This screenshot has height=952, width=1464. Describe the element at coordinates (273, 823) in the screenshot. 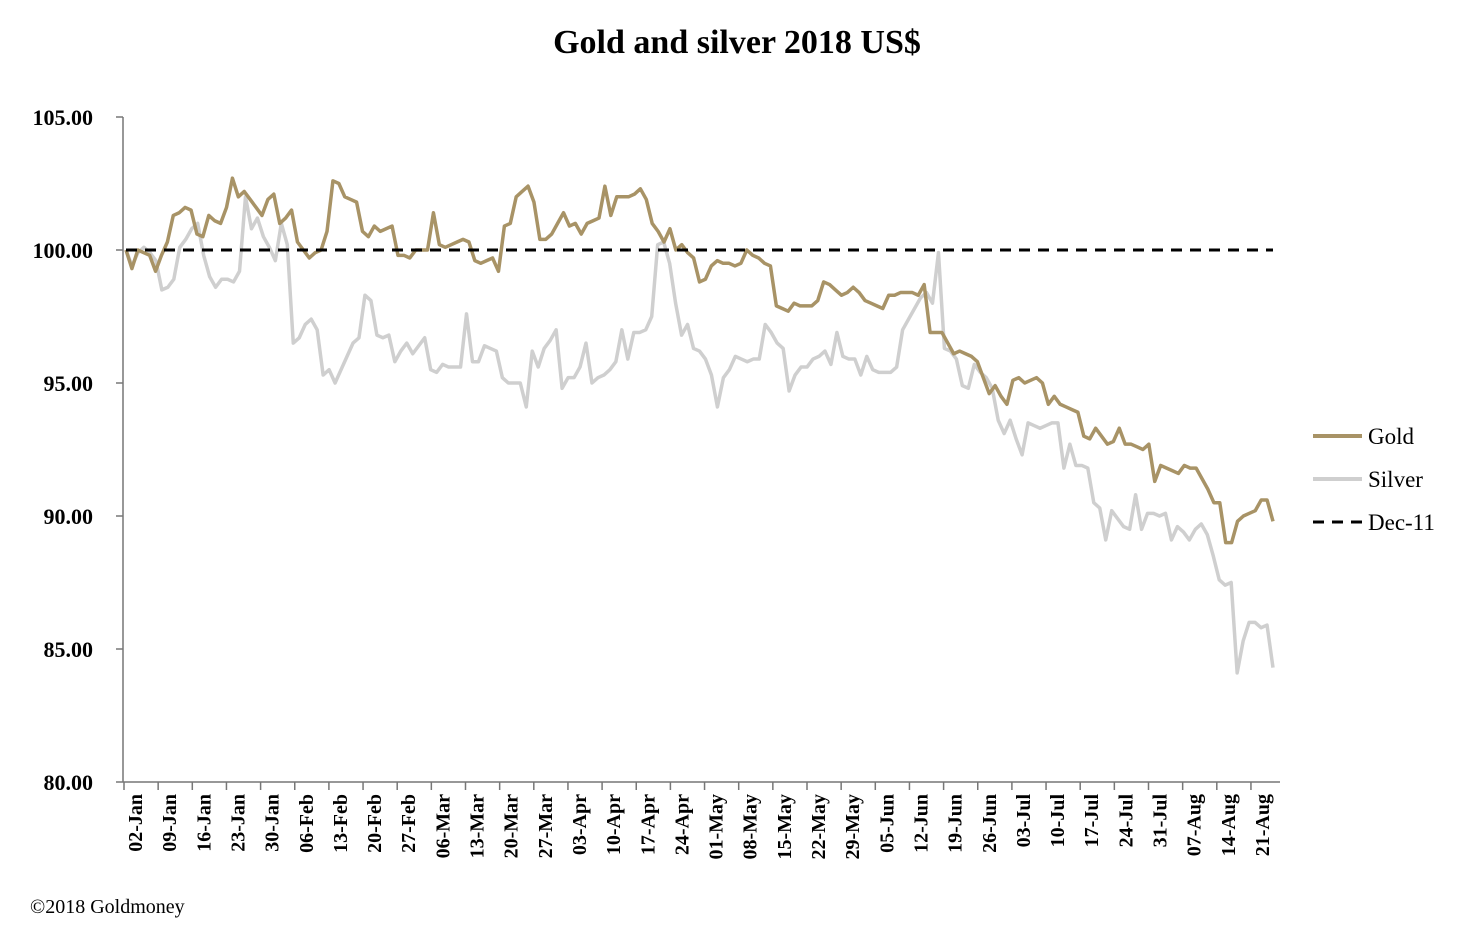

I see `x-tick-label: 30-Jan` at that location.